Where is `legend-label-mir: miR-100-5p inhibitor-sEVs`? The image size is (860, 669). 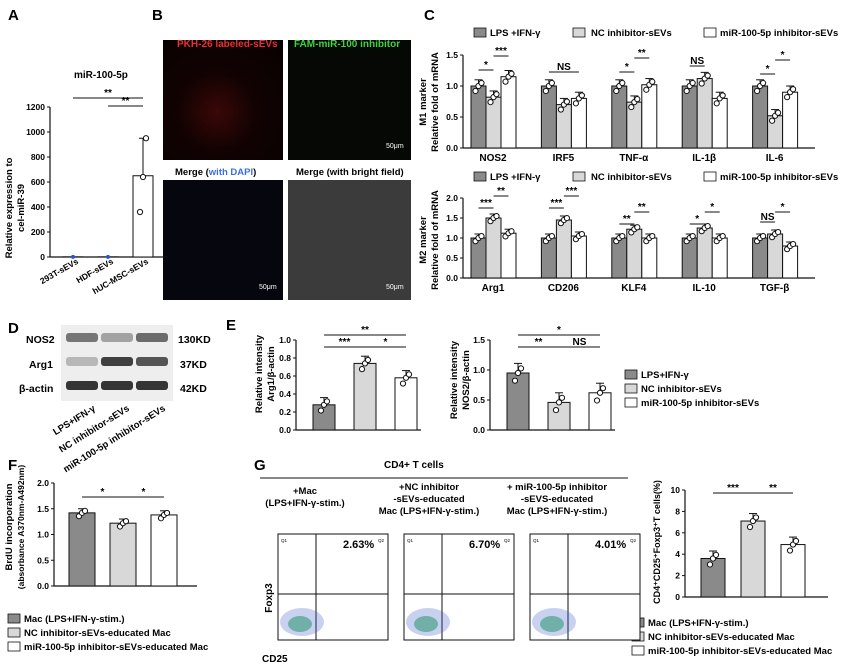 legend-label-mir: miR-100-5p inhibitor-sEVs is located at coordinates (779, 33).